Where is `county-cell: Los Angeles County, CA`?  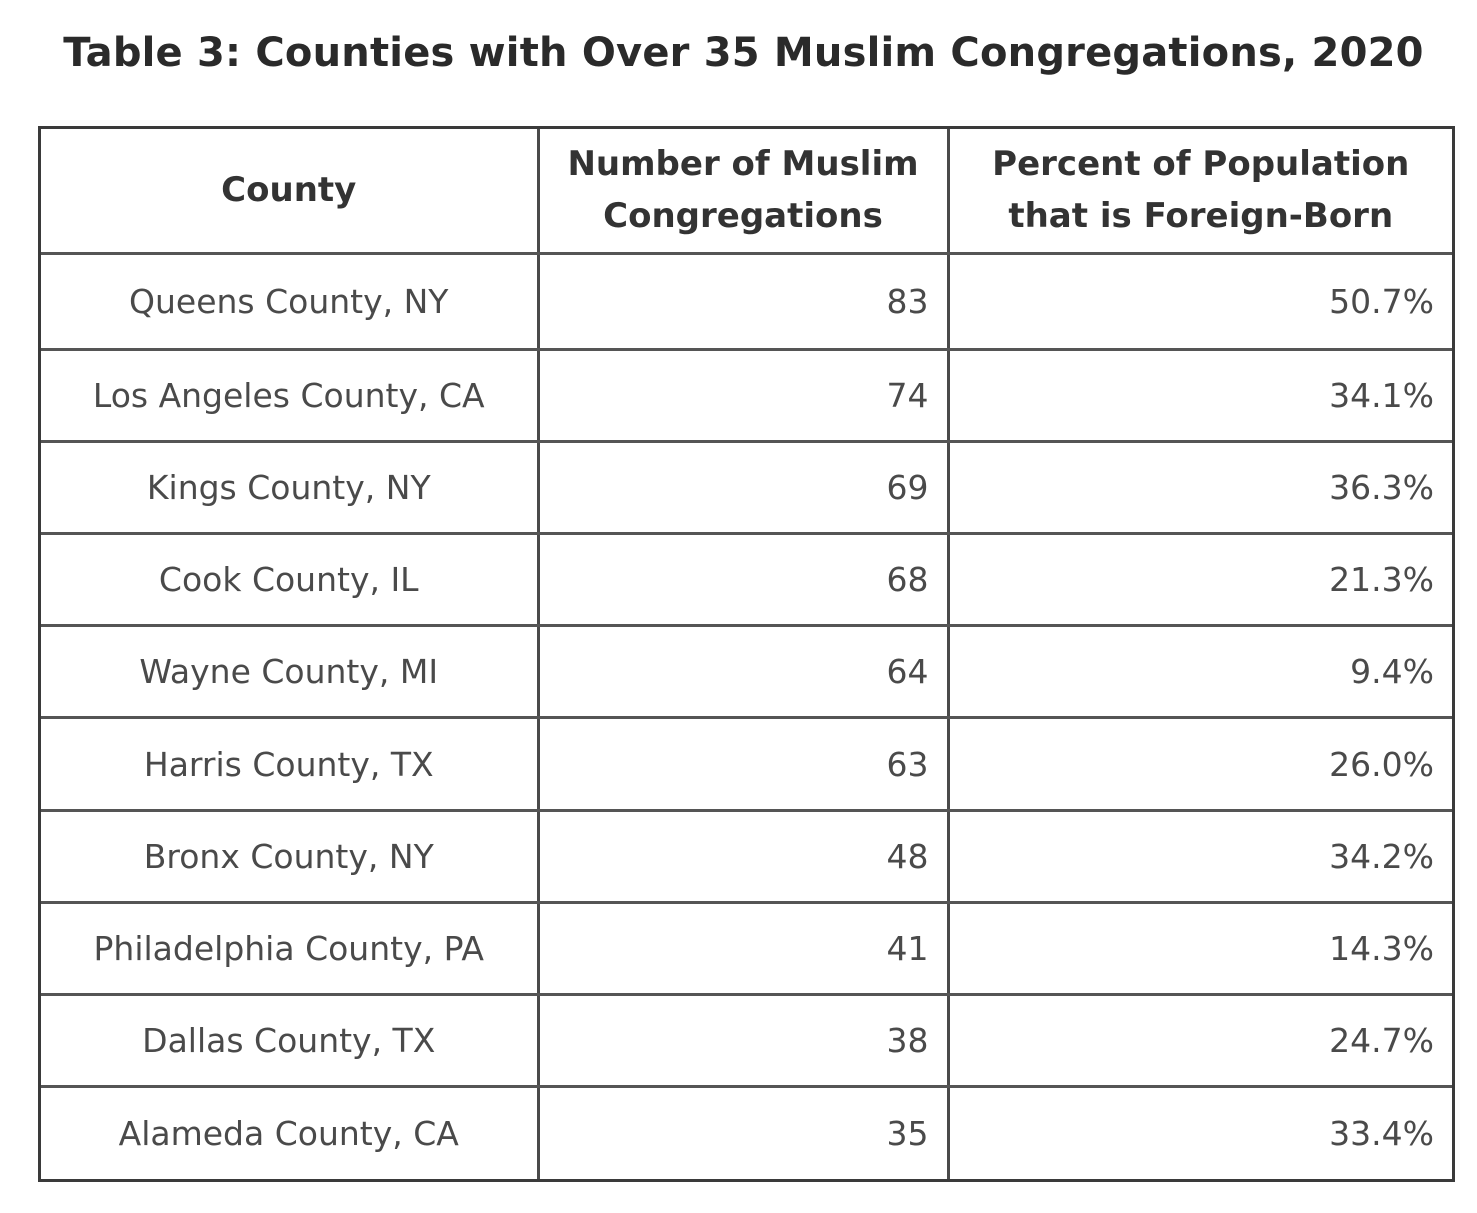 county-cell: Los Angeles County, CA is located at coordinates (290, 396).